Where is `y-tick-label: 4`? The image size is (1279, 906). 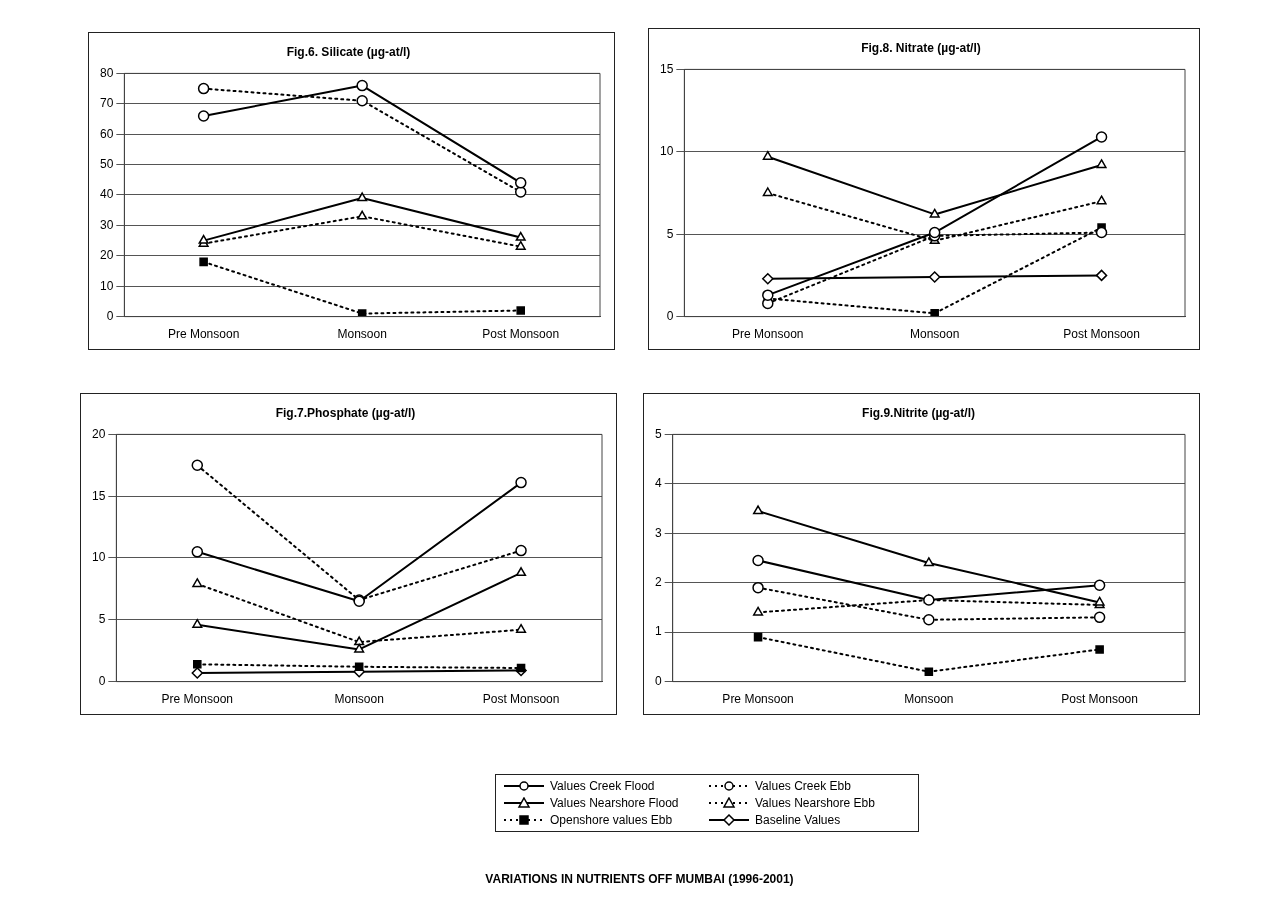 y-tick-label: 4 is located at coordinates (658, 483).